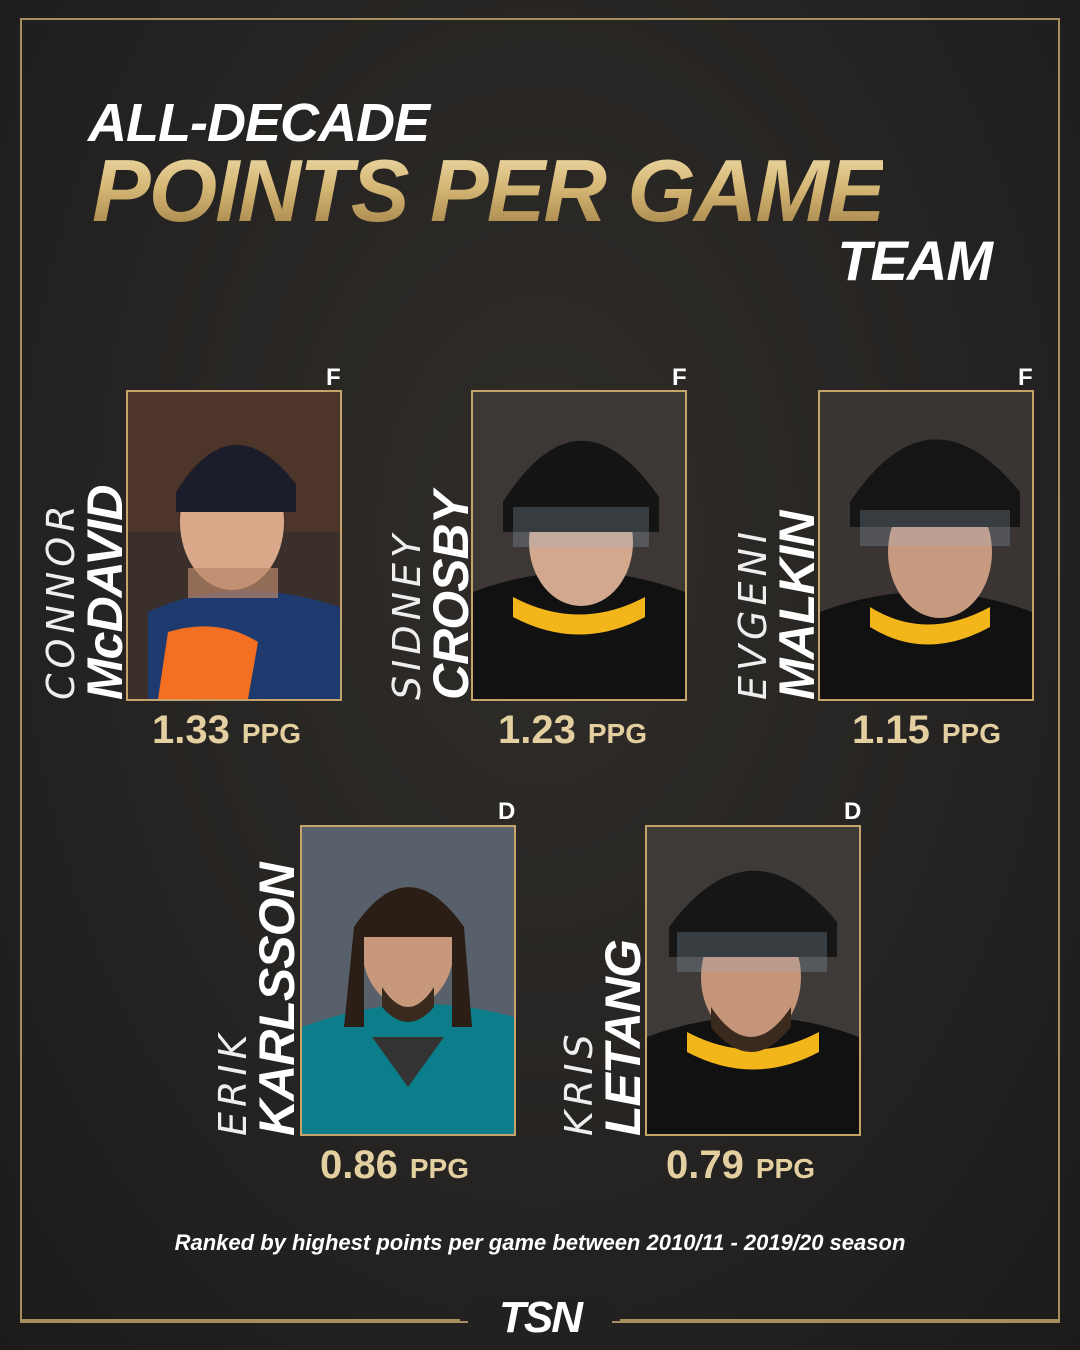  I want to click on divider-left, so click(240, 1320).